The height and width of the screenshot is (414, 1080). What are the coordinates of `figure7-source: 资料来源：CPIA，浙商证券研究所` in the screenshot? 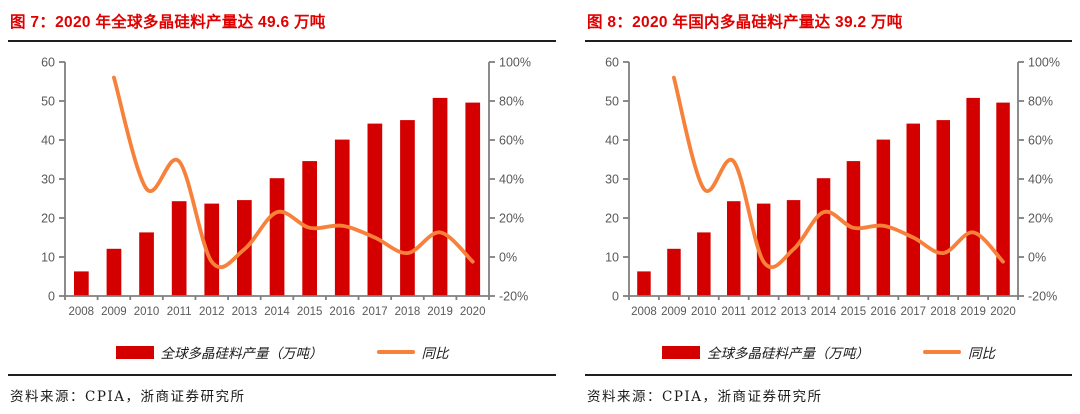 It's located at (128, 397).